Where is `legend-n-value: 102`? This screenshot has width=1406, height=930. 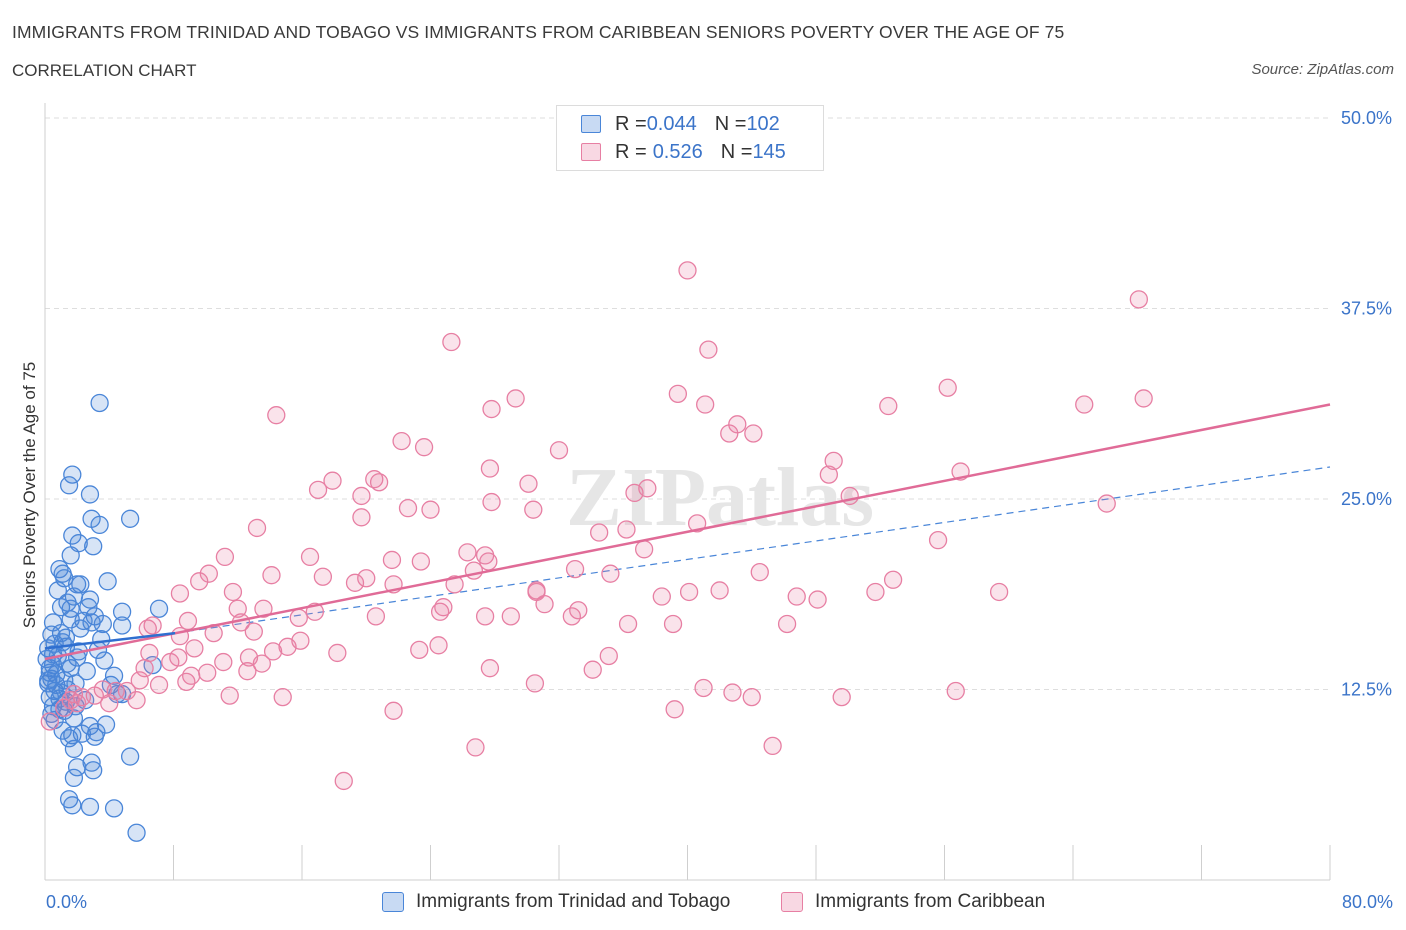 legend-n-value: 102 is located at coordinates (763, 123).